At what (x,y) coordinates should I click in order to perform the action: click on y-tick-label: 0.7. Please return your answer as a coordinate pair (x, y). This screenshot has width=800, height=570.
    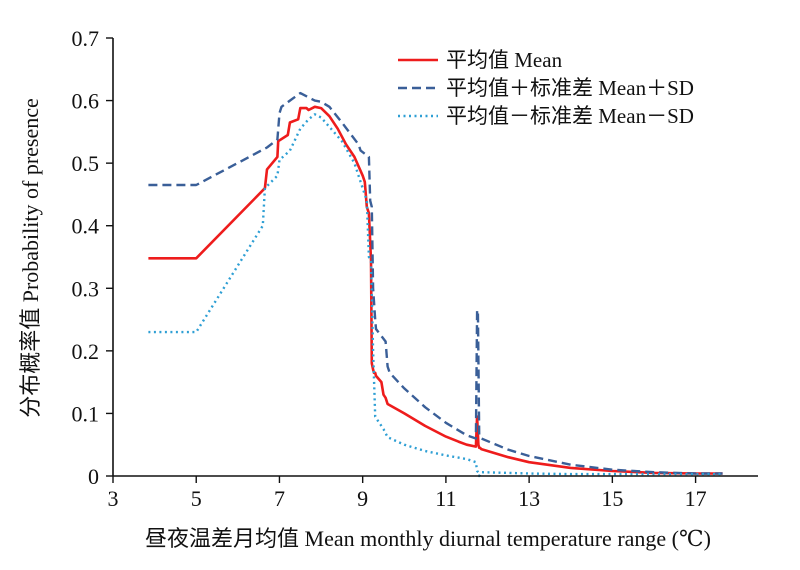
    Looking at the image, I should click on (86, 38).